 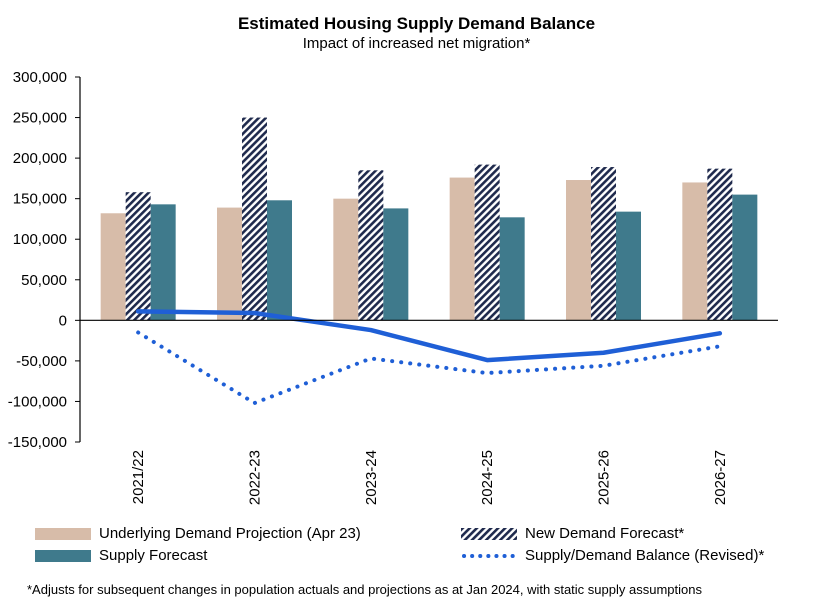 I want to click on x-tick-label: 2021/22, so click(x=138, y=477).